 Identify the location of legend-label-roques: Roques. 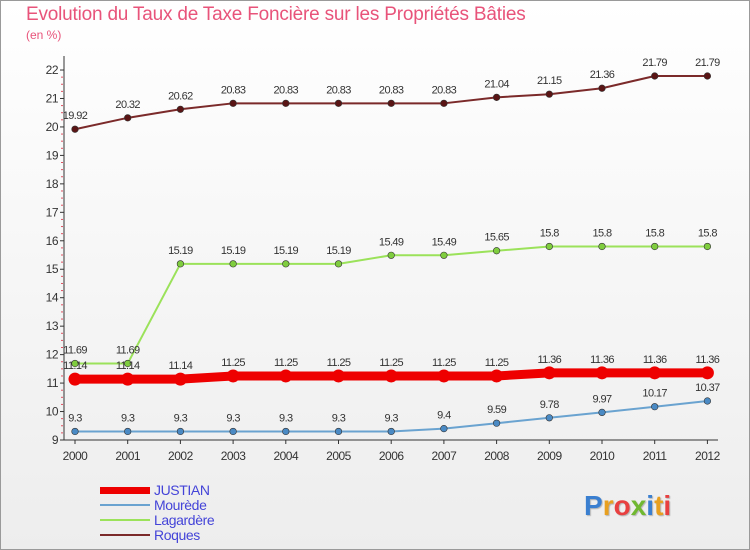
(177, 535).